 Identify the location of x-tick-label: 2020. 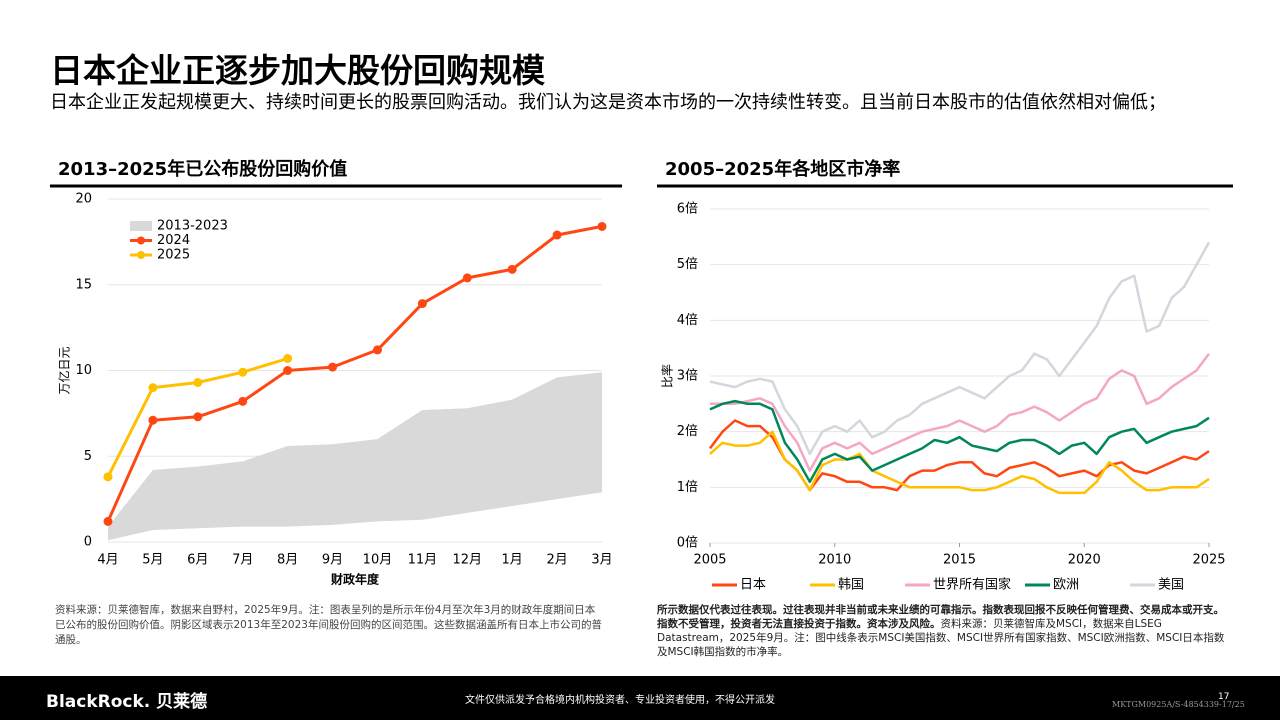
(1084, 560).